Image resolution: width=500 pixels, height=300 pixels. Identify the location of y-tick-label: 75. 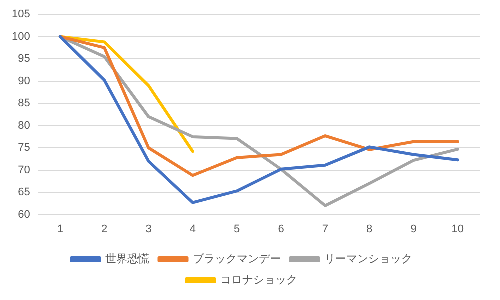
(24, 148).